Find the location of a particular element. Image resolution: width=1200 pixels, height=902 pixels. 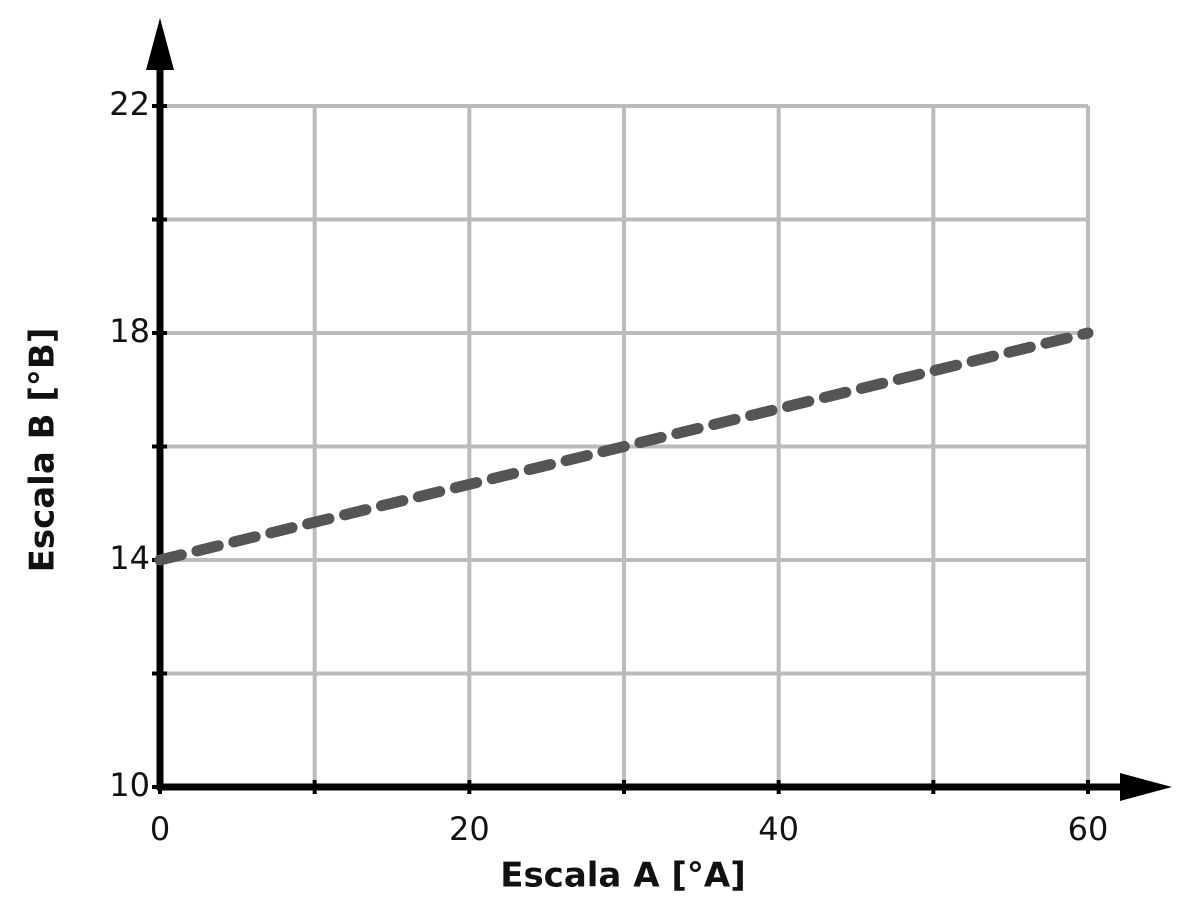

x-tick-label: 40 is located at coordinates (778, 829).